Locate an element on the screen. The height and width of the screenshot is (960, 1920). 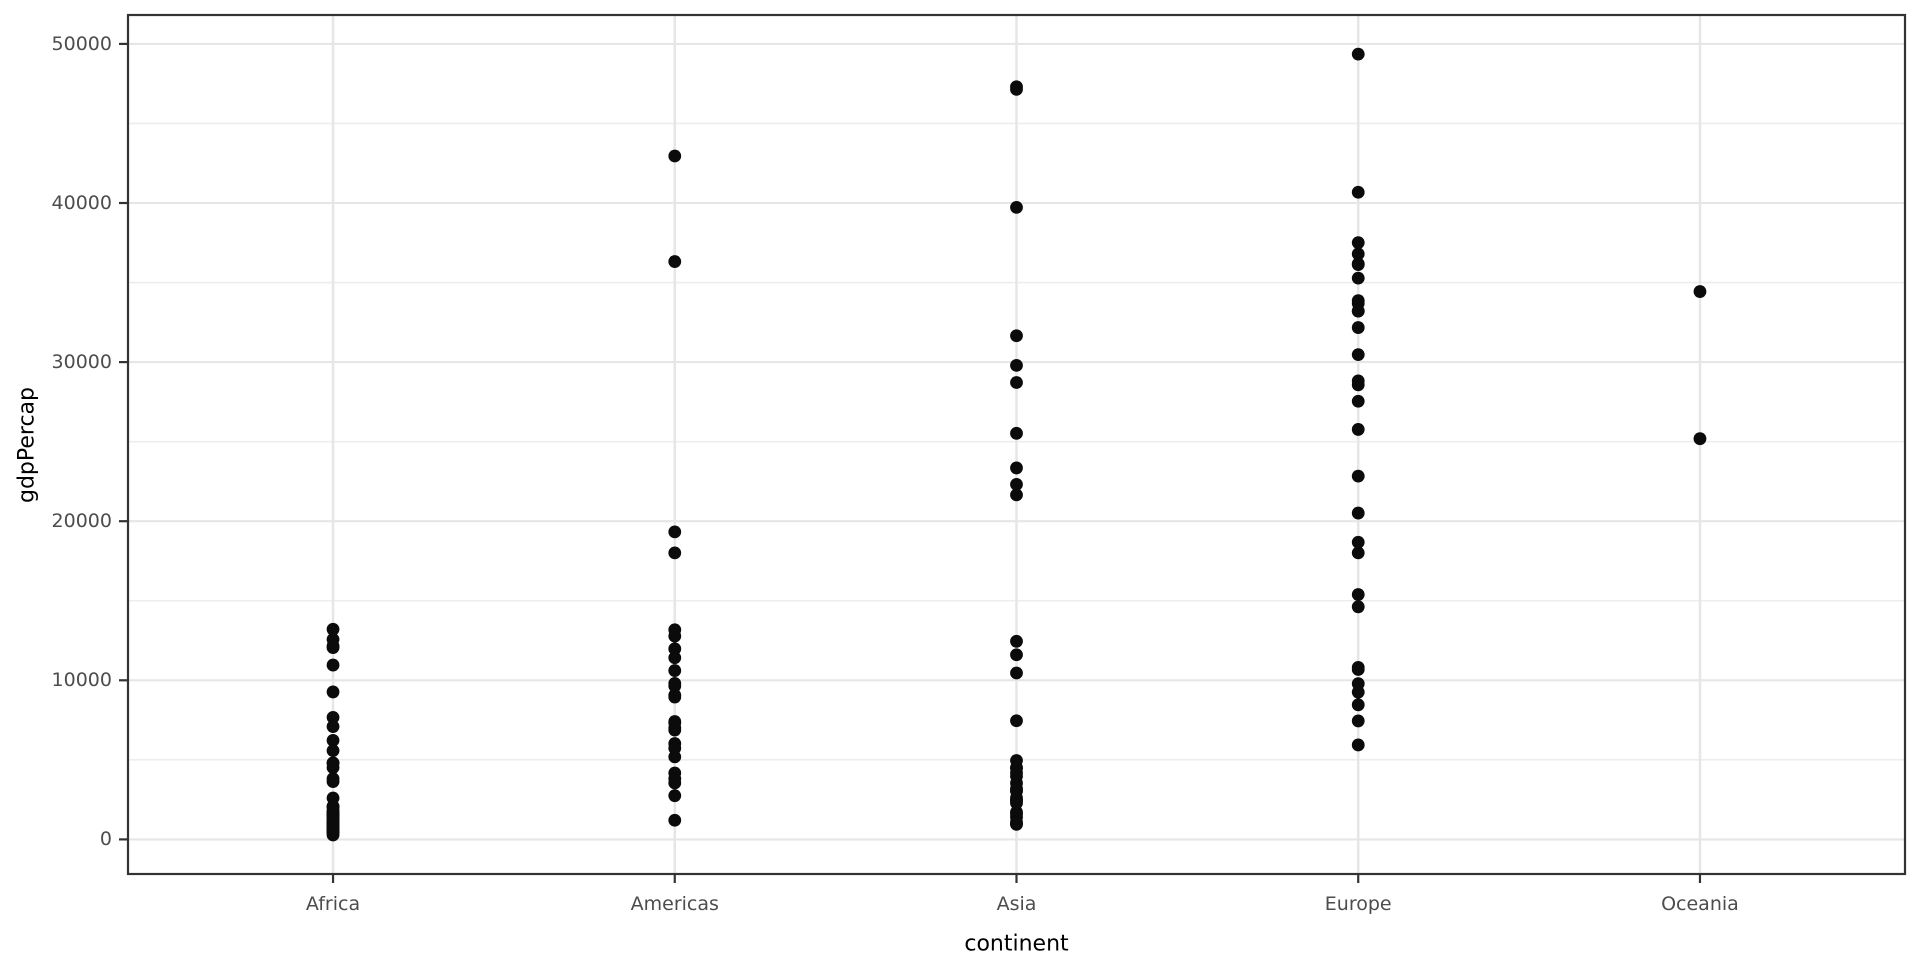
y-tick-label: 20000 is located at coordinates (81, 521).